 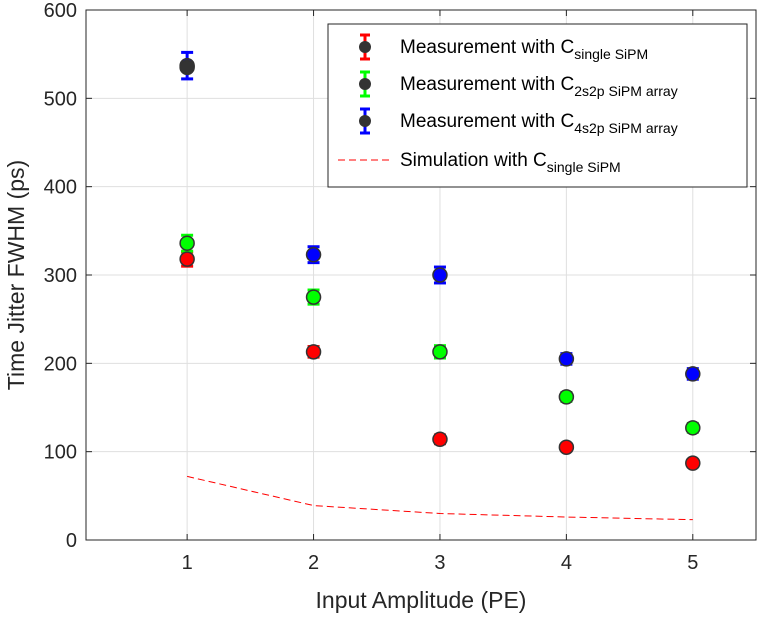 What do you see at coordinates (60, 99) in the screenshot?
I see `y-tick-label: 500` at bounding box center [60, 99].